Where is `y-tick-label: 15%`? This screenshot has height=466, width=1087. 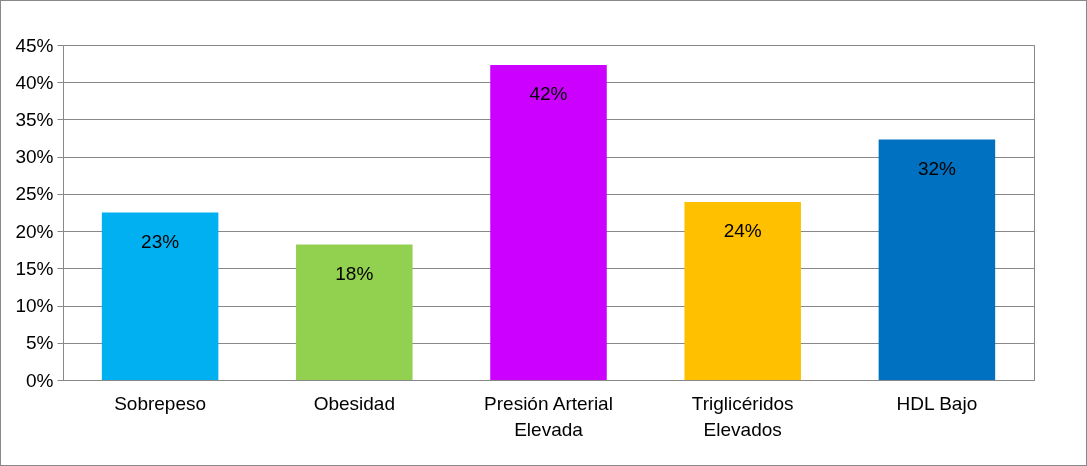 y-tick-label: 15% is located at coordinates (34, 268).